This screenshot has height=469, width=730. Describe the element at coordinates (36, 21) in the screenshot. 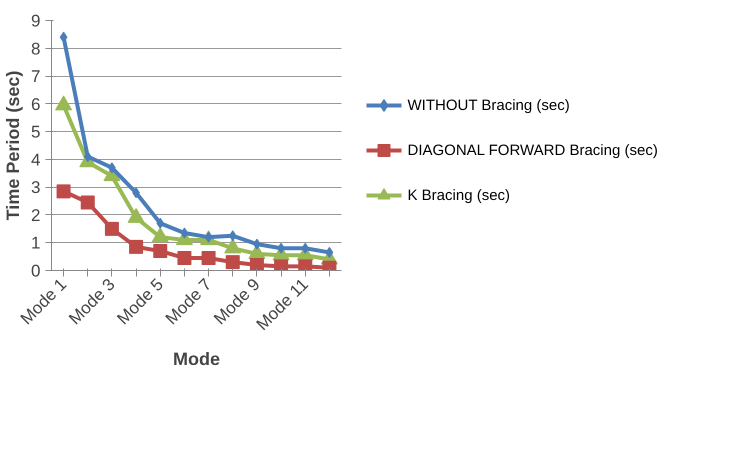

I see `y-tick-label: 9` at that location.